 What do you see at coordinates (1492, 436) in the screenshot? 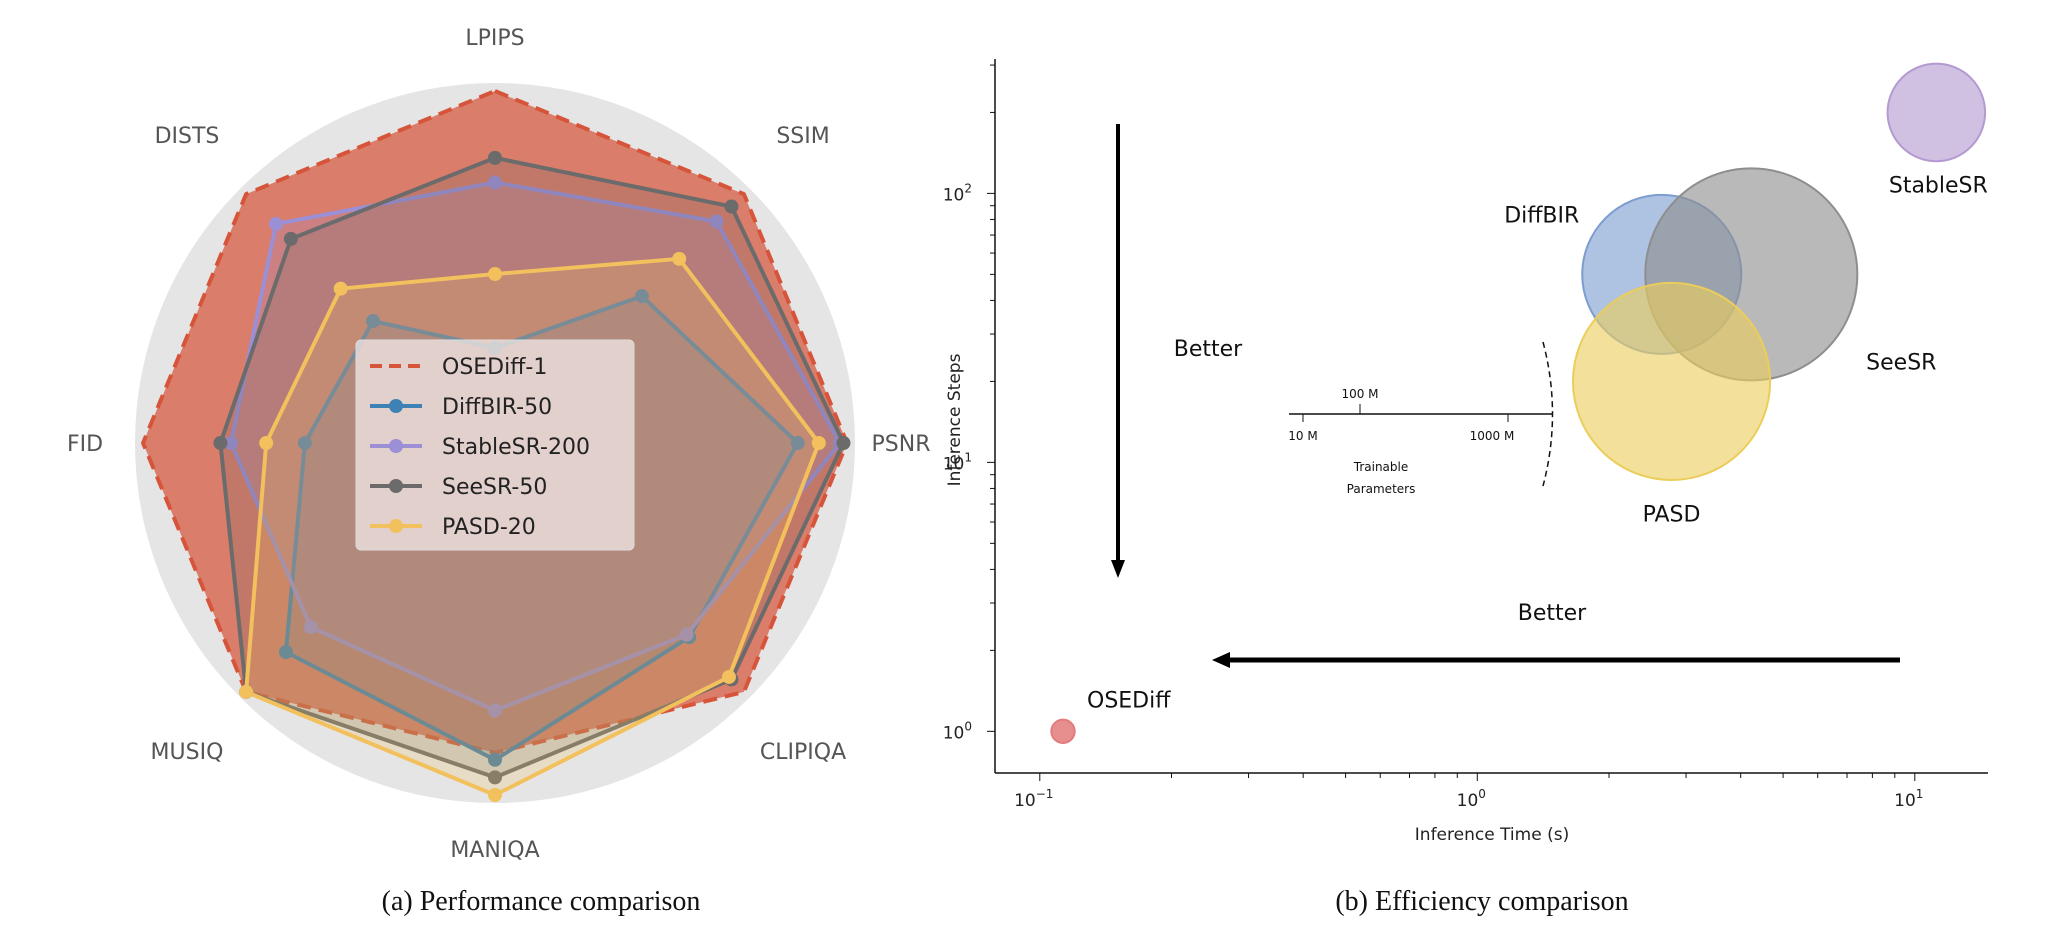
I see `size-label-1000m: 1000 M` at bounding box center [1492, 436].